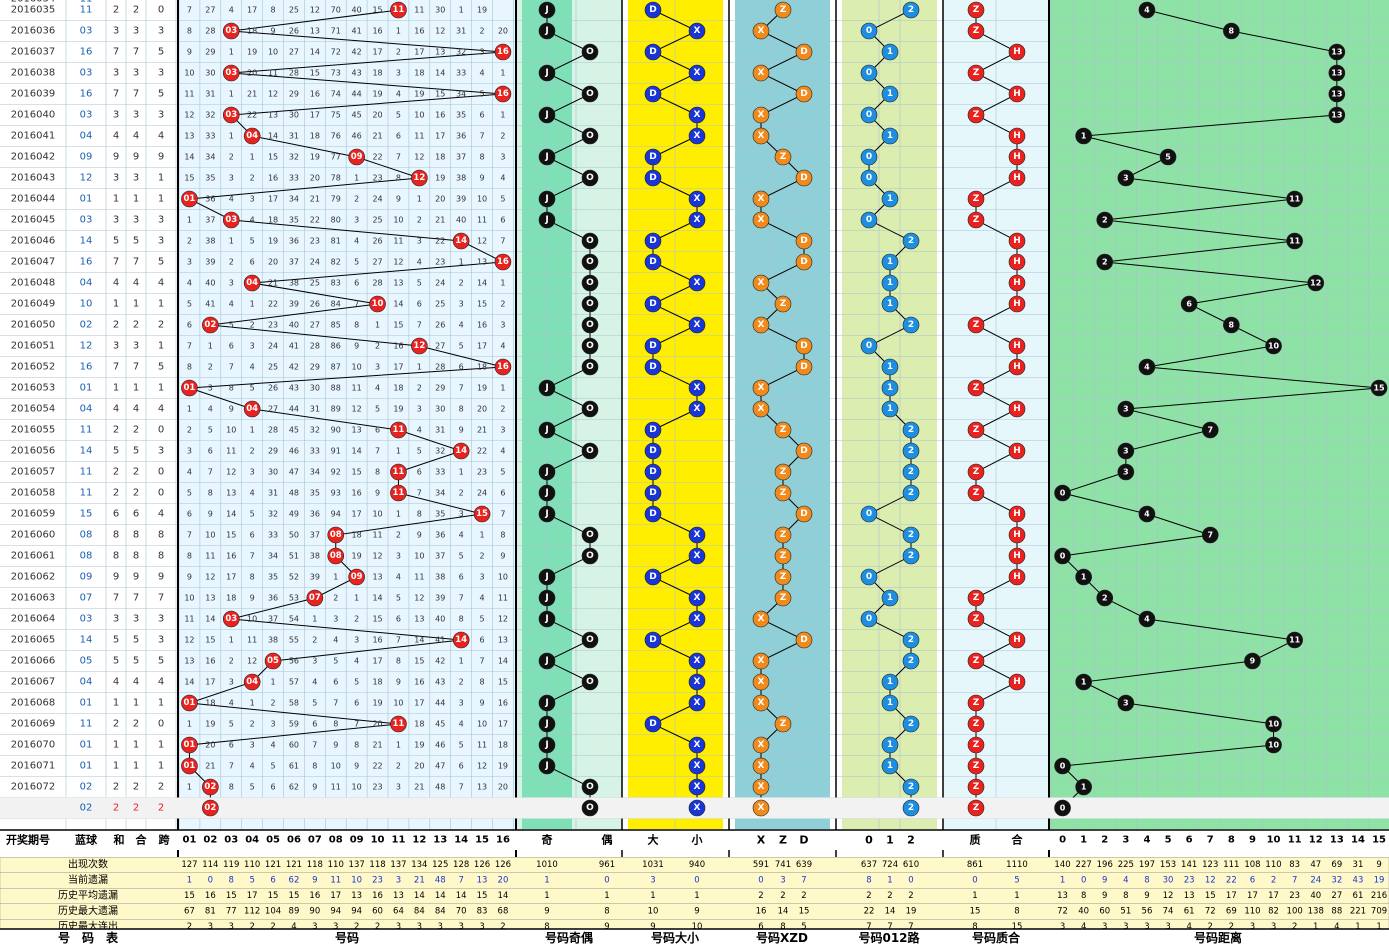 The height and width of the screenshot is (947, 1389). I want to click on stats-dist-cell: 3, so click(1062, 927).